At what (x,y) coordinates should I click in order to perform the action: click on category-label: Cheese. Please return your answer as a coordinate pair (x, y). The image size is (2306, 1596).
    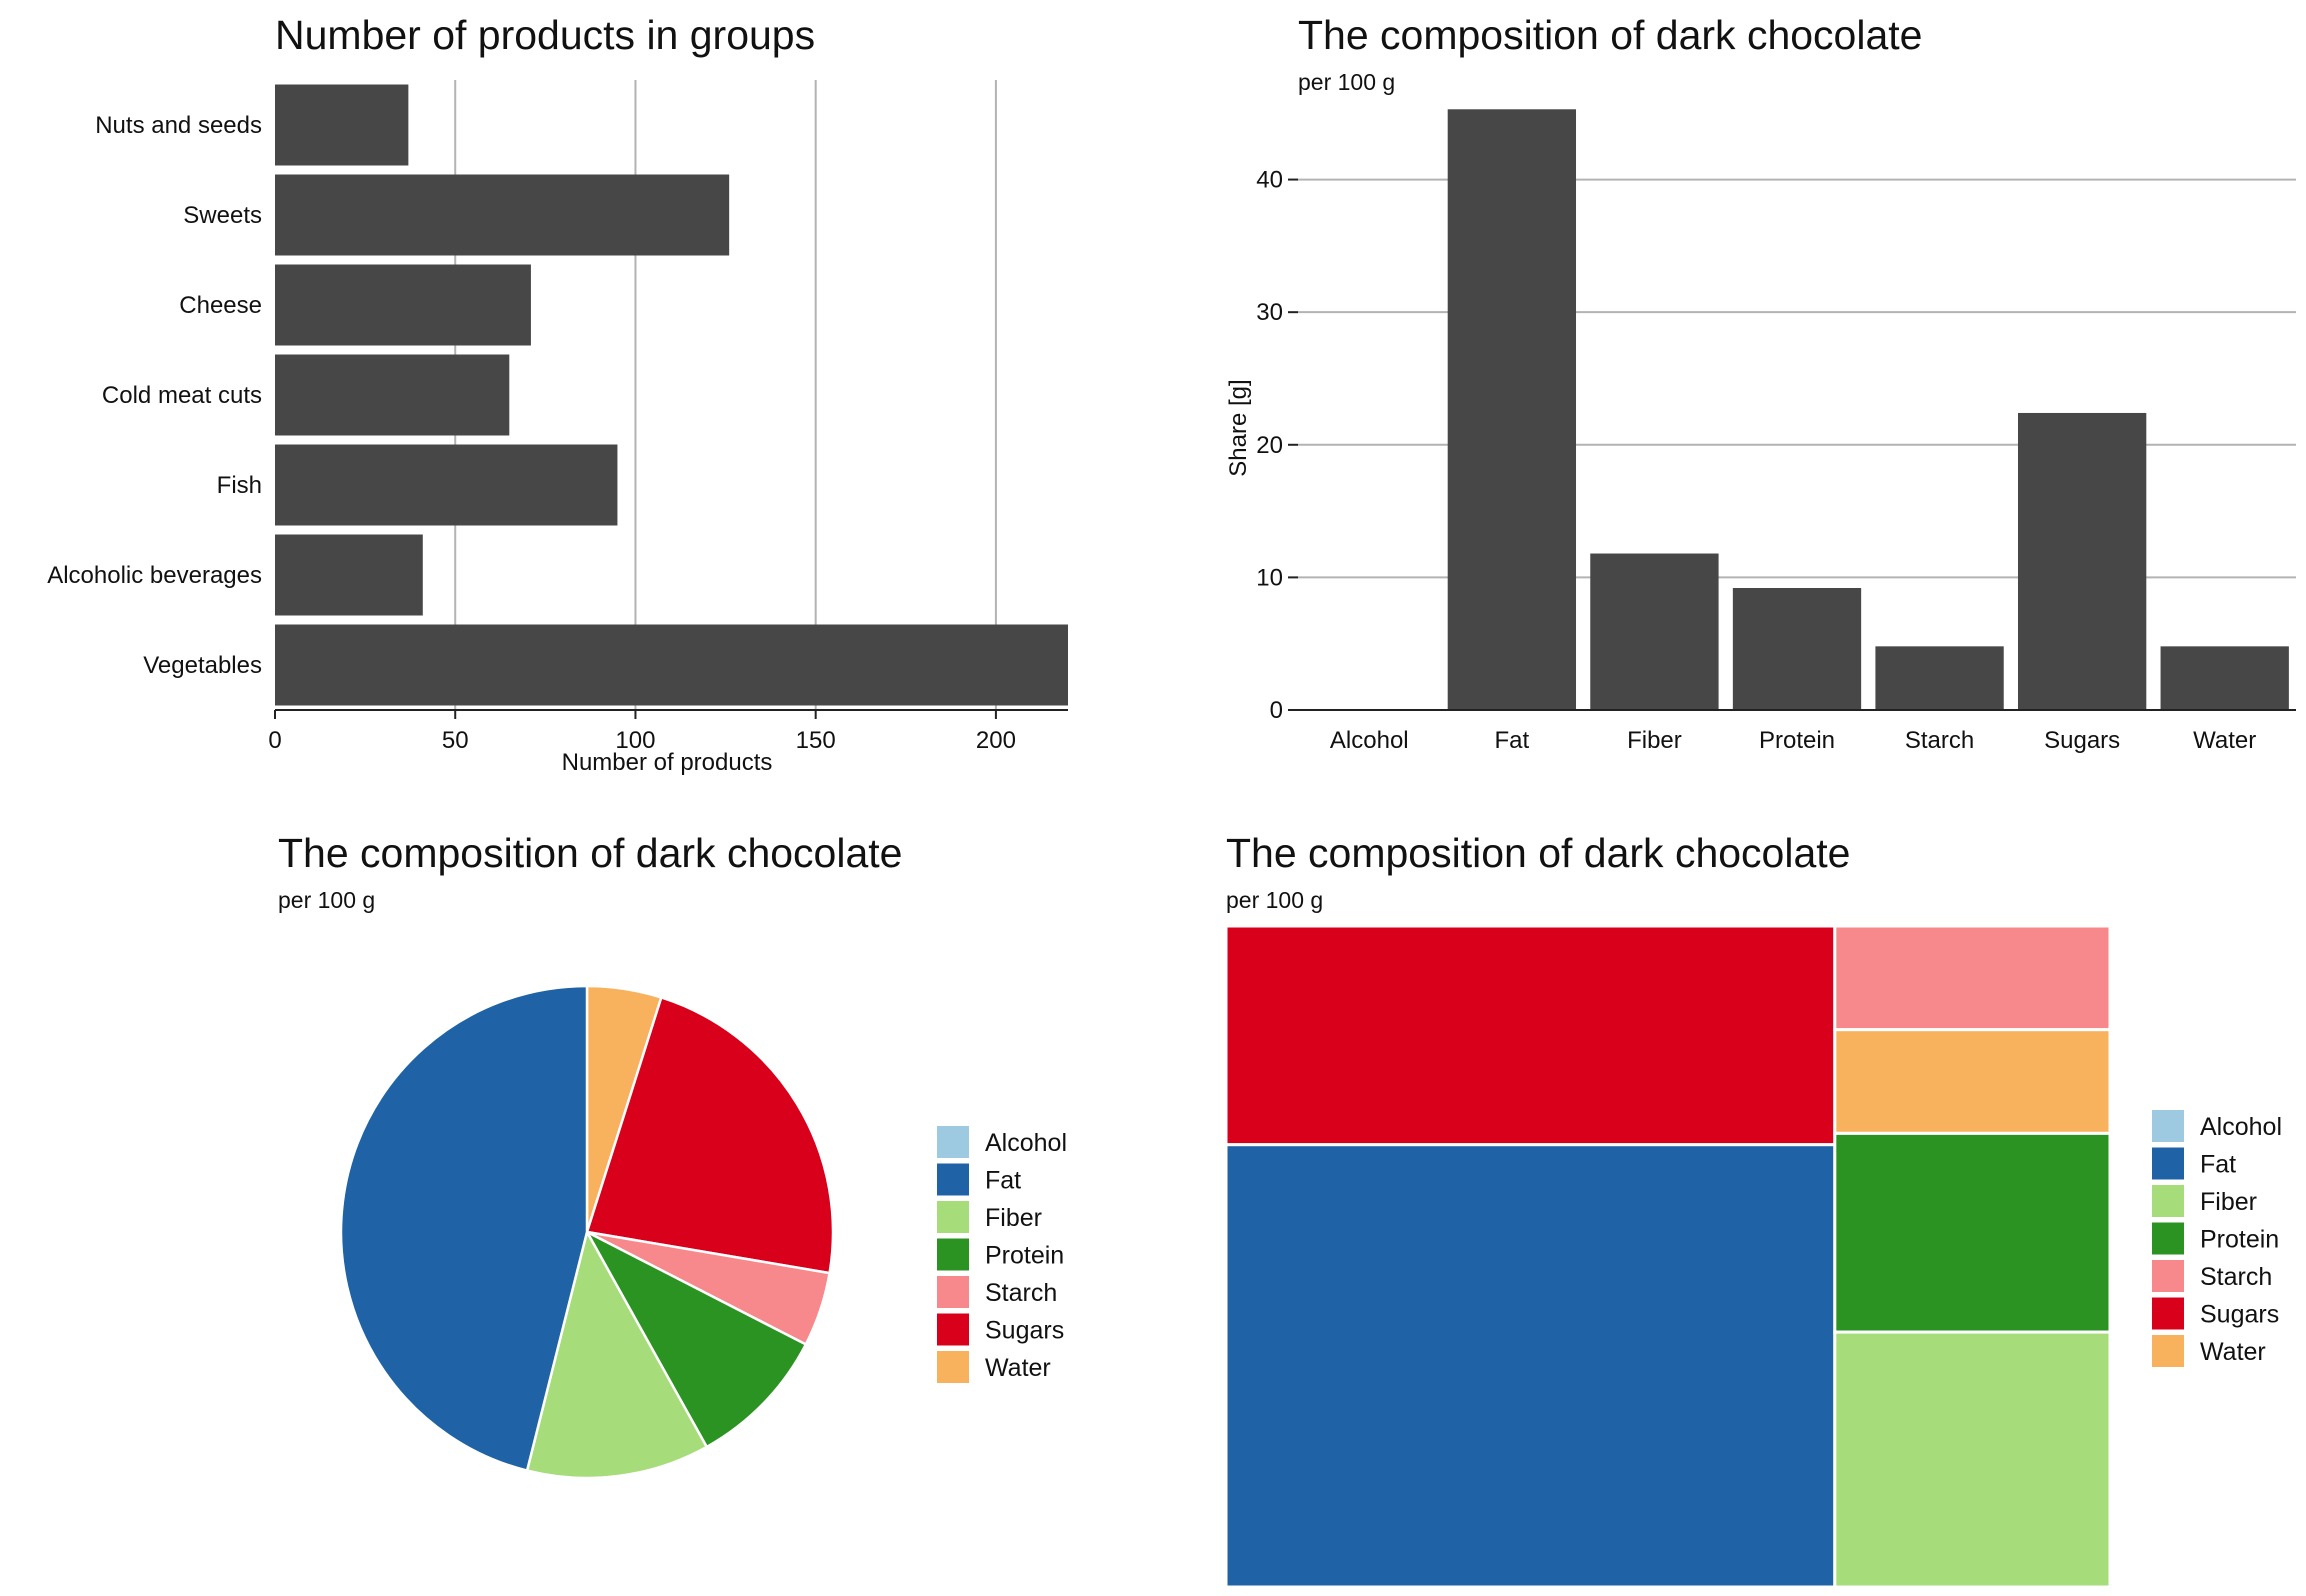
    Looking at the image, I should click on (220, 305).